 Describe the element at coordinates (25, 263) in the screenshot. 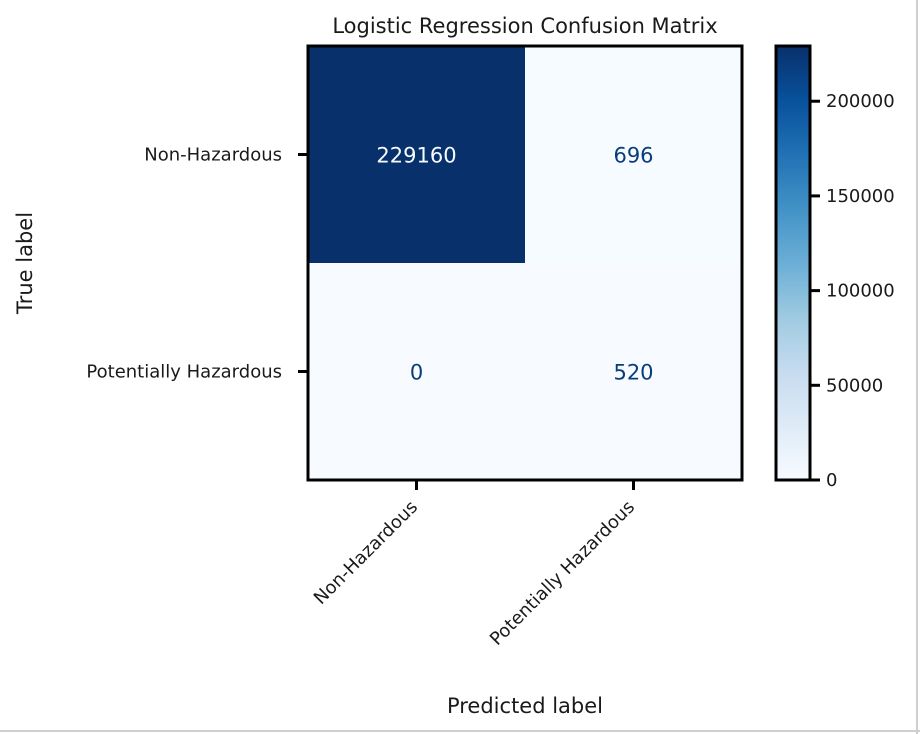

I see `y-axis-label: True label` at that location.